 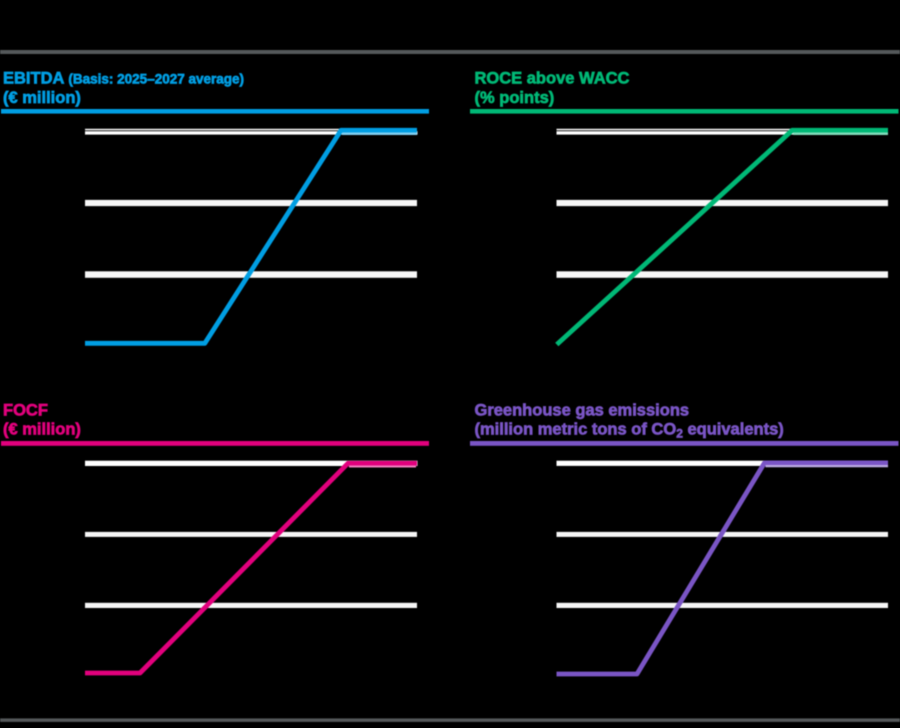 What do you see at coordinates (629, 431) in the screenshot?
I see `svg-text:(million metric tons of CO2 eq: (million metric tons of CO2 equivalents)` at bounding box center [629, 431].